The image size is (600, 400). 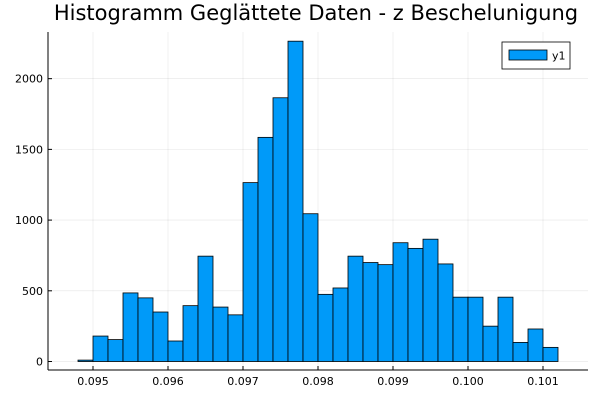 I want to click on legend: y1, so click(x=536, y=55).